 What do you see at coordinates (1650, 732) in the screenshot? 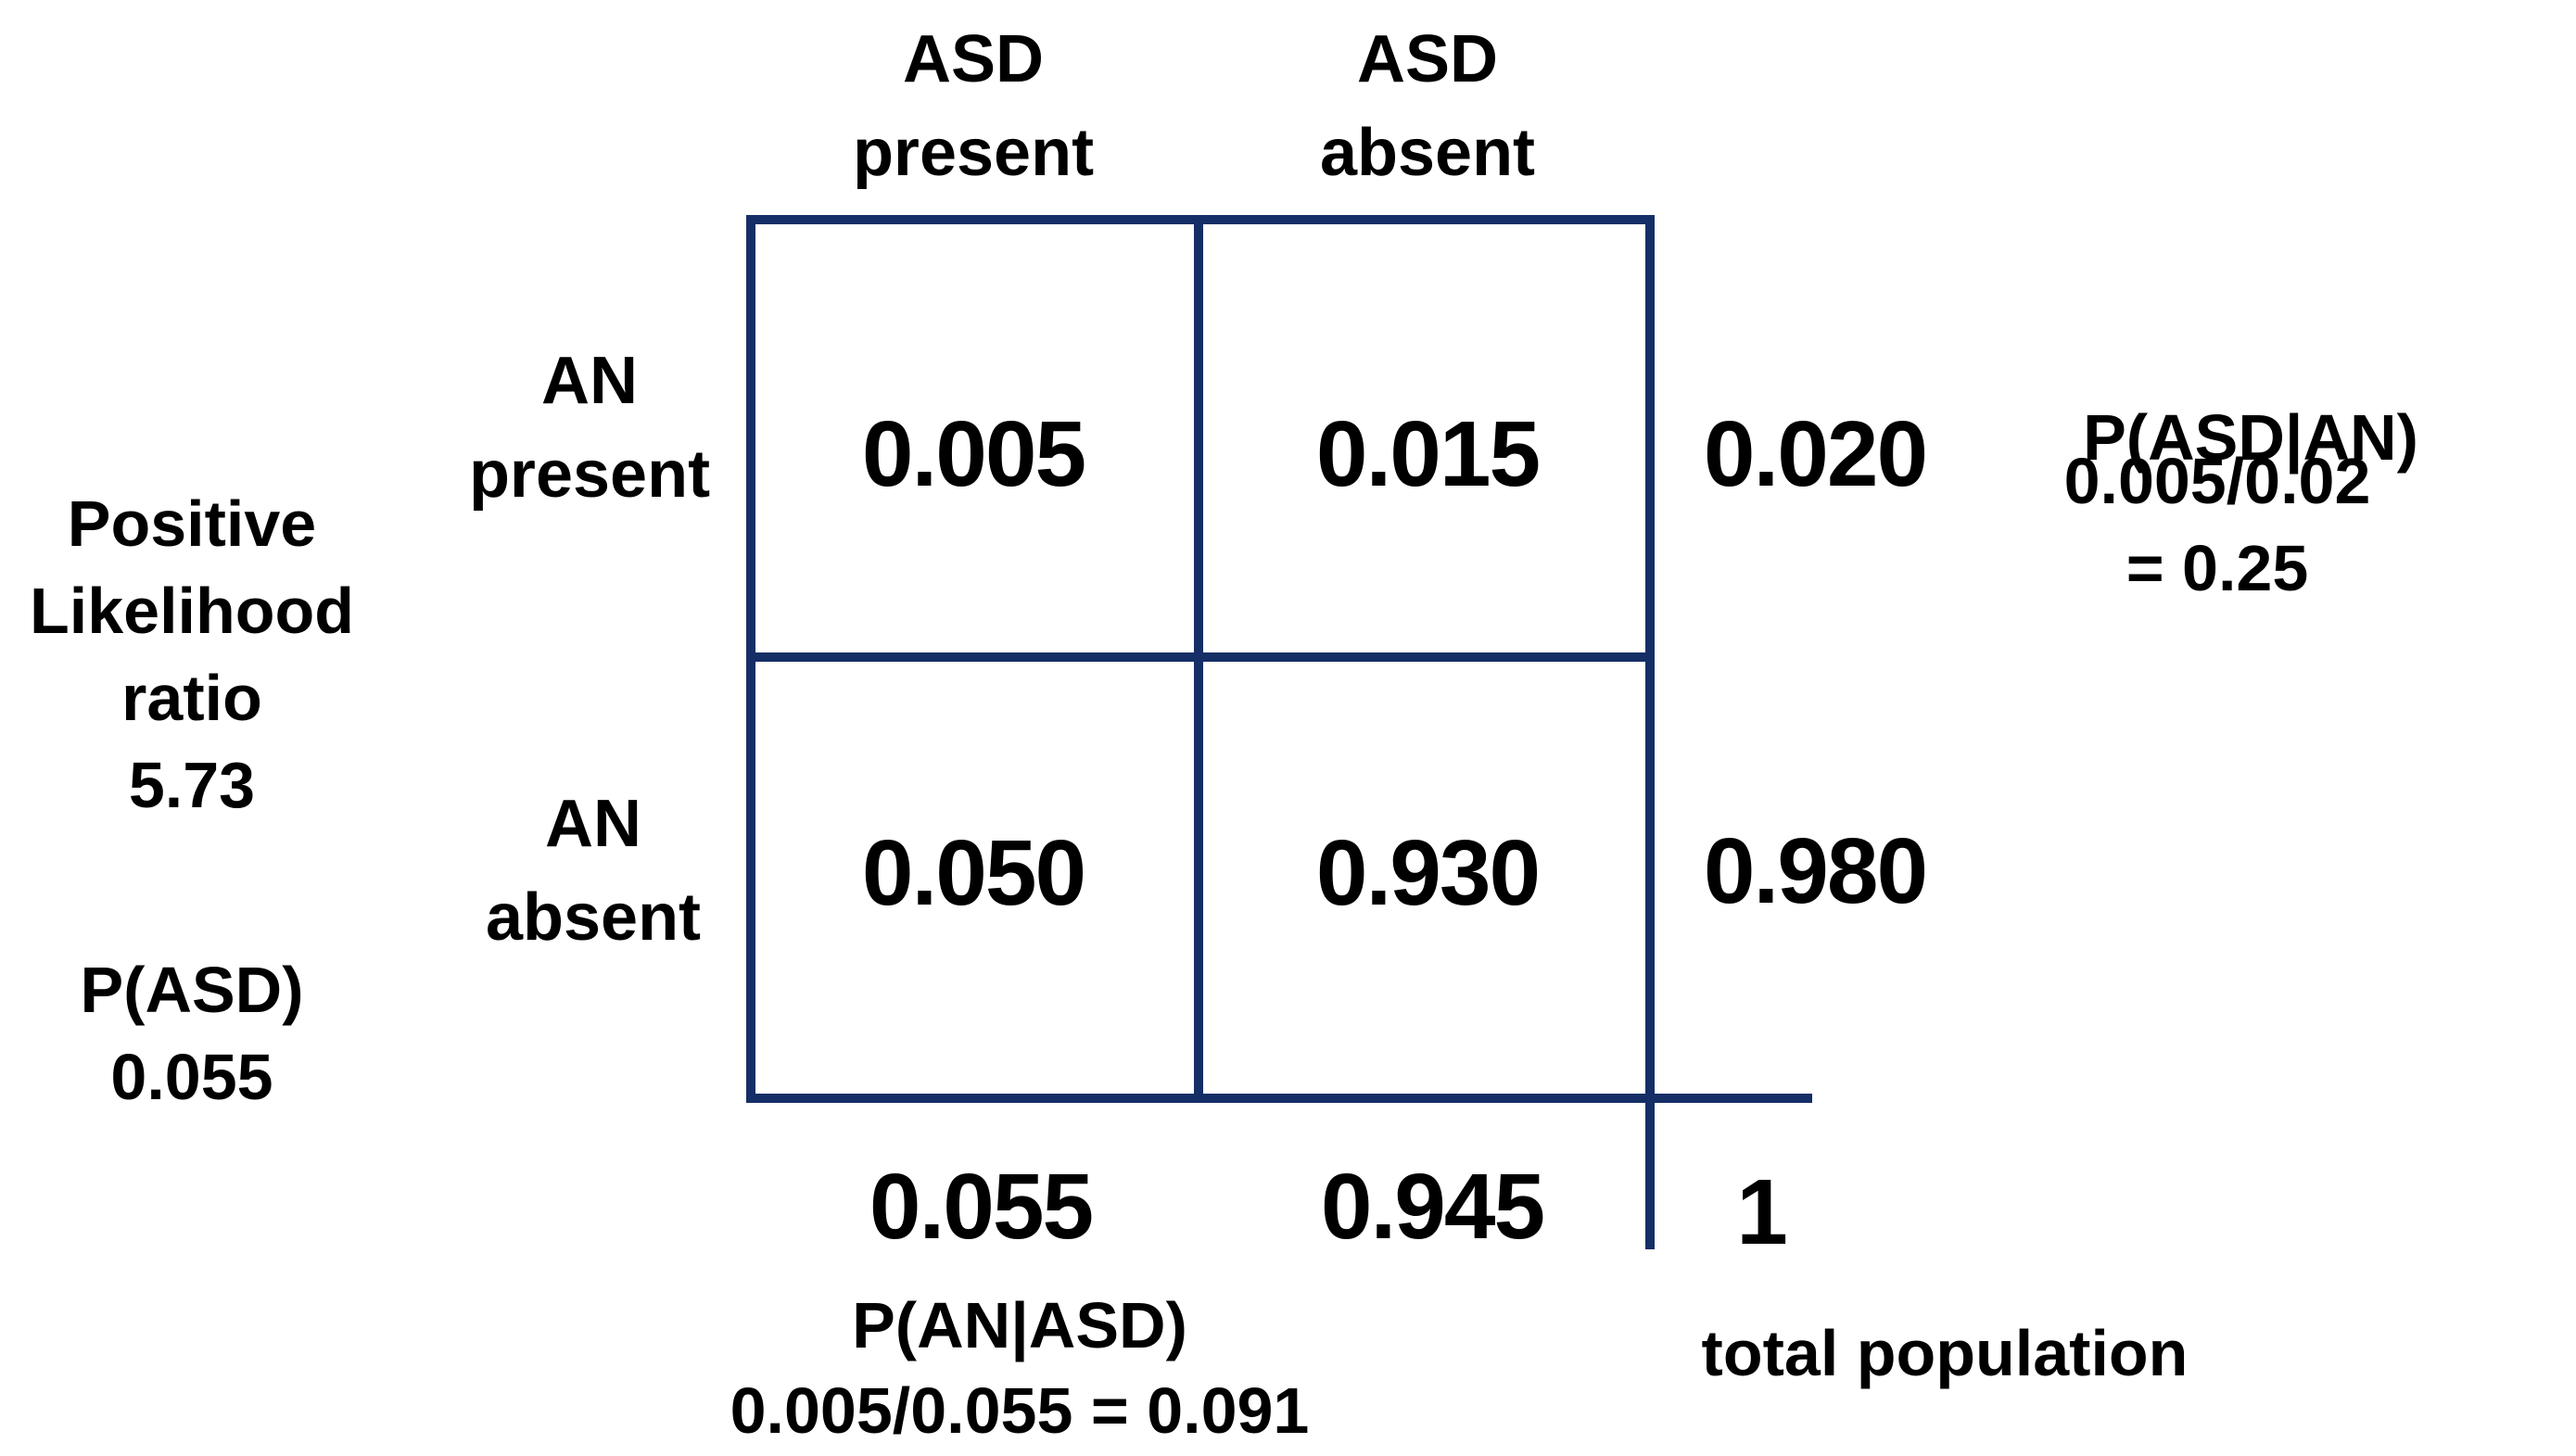
I see `table-border-right-extended` at bounding box center [1650, 732].